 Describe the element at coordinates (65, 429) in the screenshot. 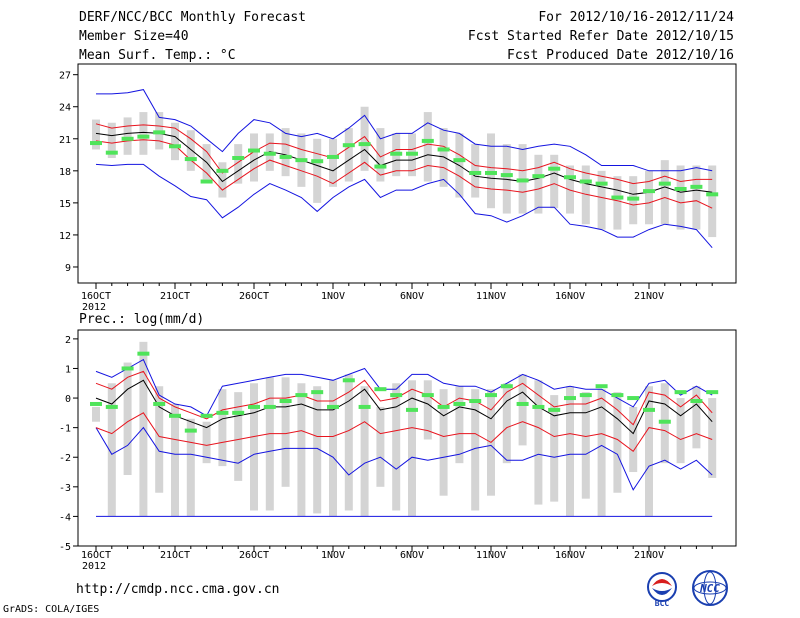

I see `prec-ytick-label: -1` at that location.